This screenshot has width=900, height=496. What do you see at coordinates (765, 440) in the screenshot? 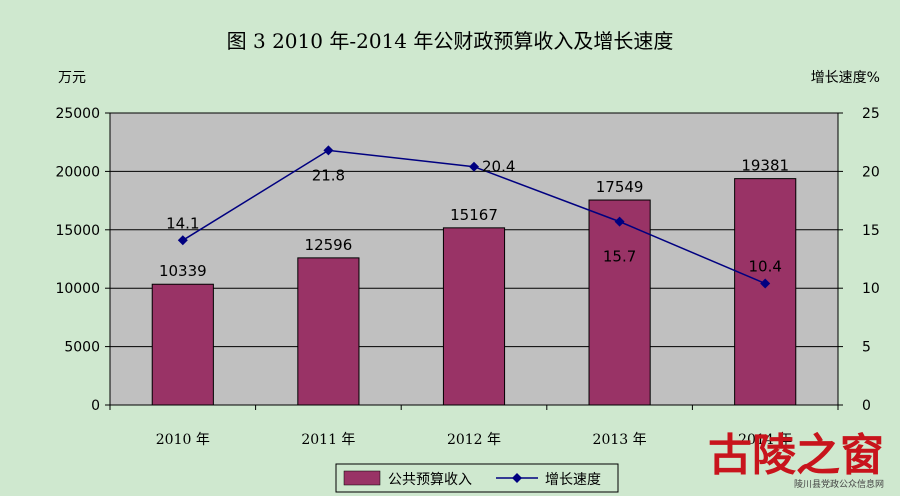
I see `x-tick-label: 2014 年` at bounding box center [765, 440].